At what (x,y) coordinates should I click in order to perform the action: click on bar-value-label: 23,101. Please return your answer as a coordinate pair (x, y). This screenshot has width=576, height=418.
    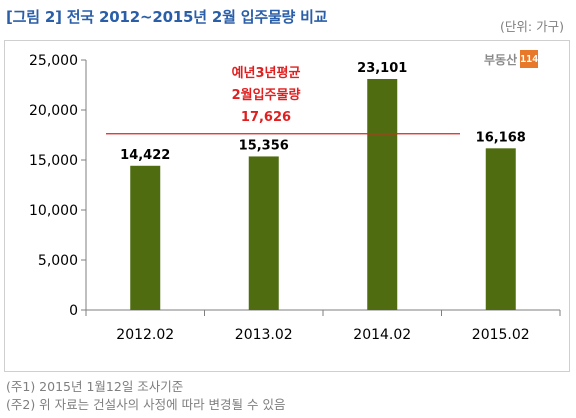
    Looking at the image, I should click on (382, 68).